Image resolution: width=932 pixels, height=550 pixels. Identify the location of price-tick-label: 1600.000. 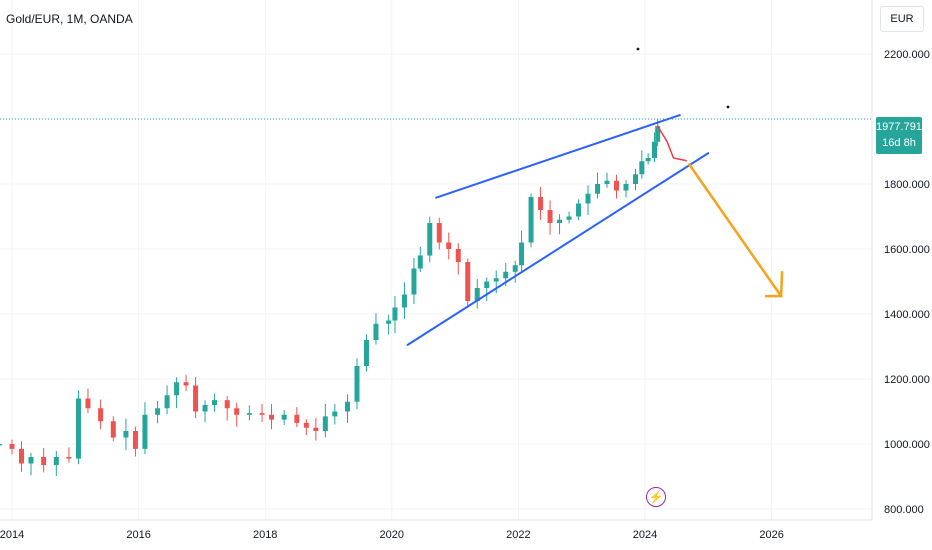
(907, 250).